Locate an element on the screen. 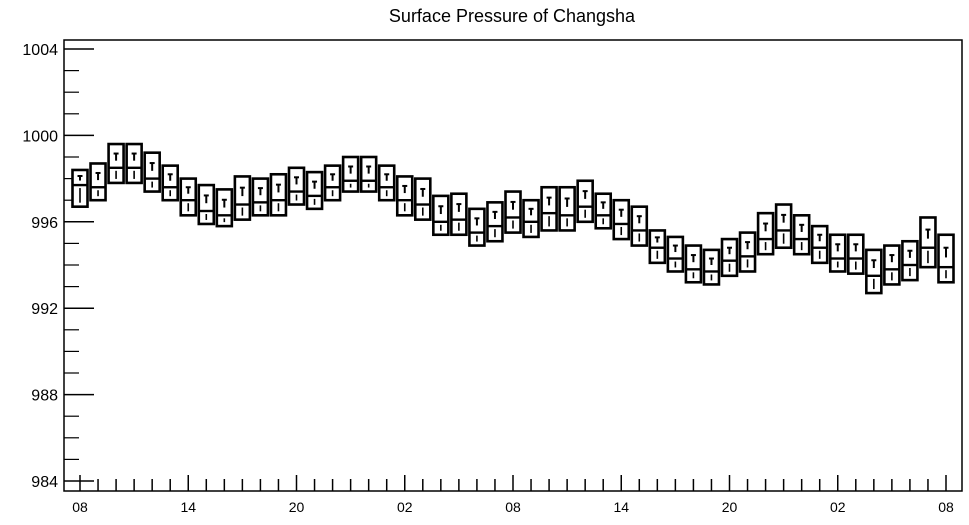 This screenshot has height=525, width=969. y-axis: 1004 1000 996 992 988 984 is located at coordinates (58, 266).